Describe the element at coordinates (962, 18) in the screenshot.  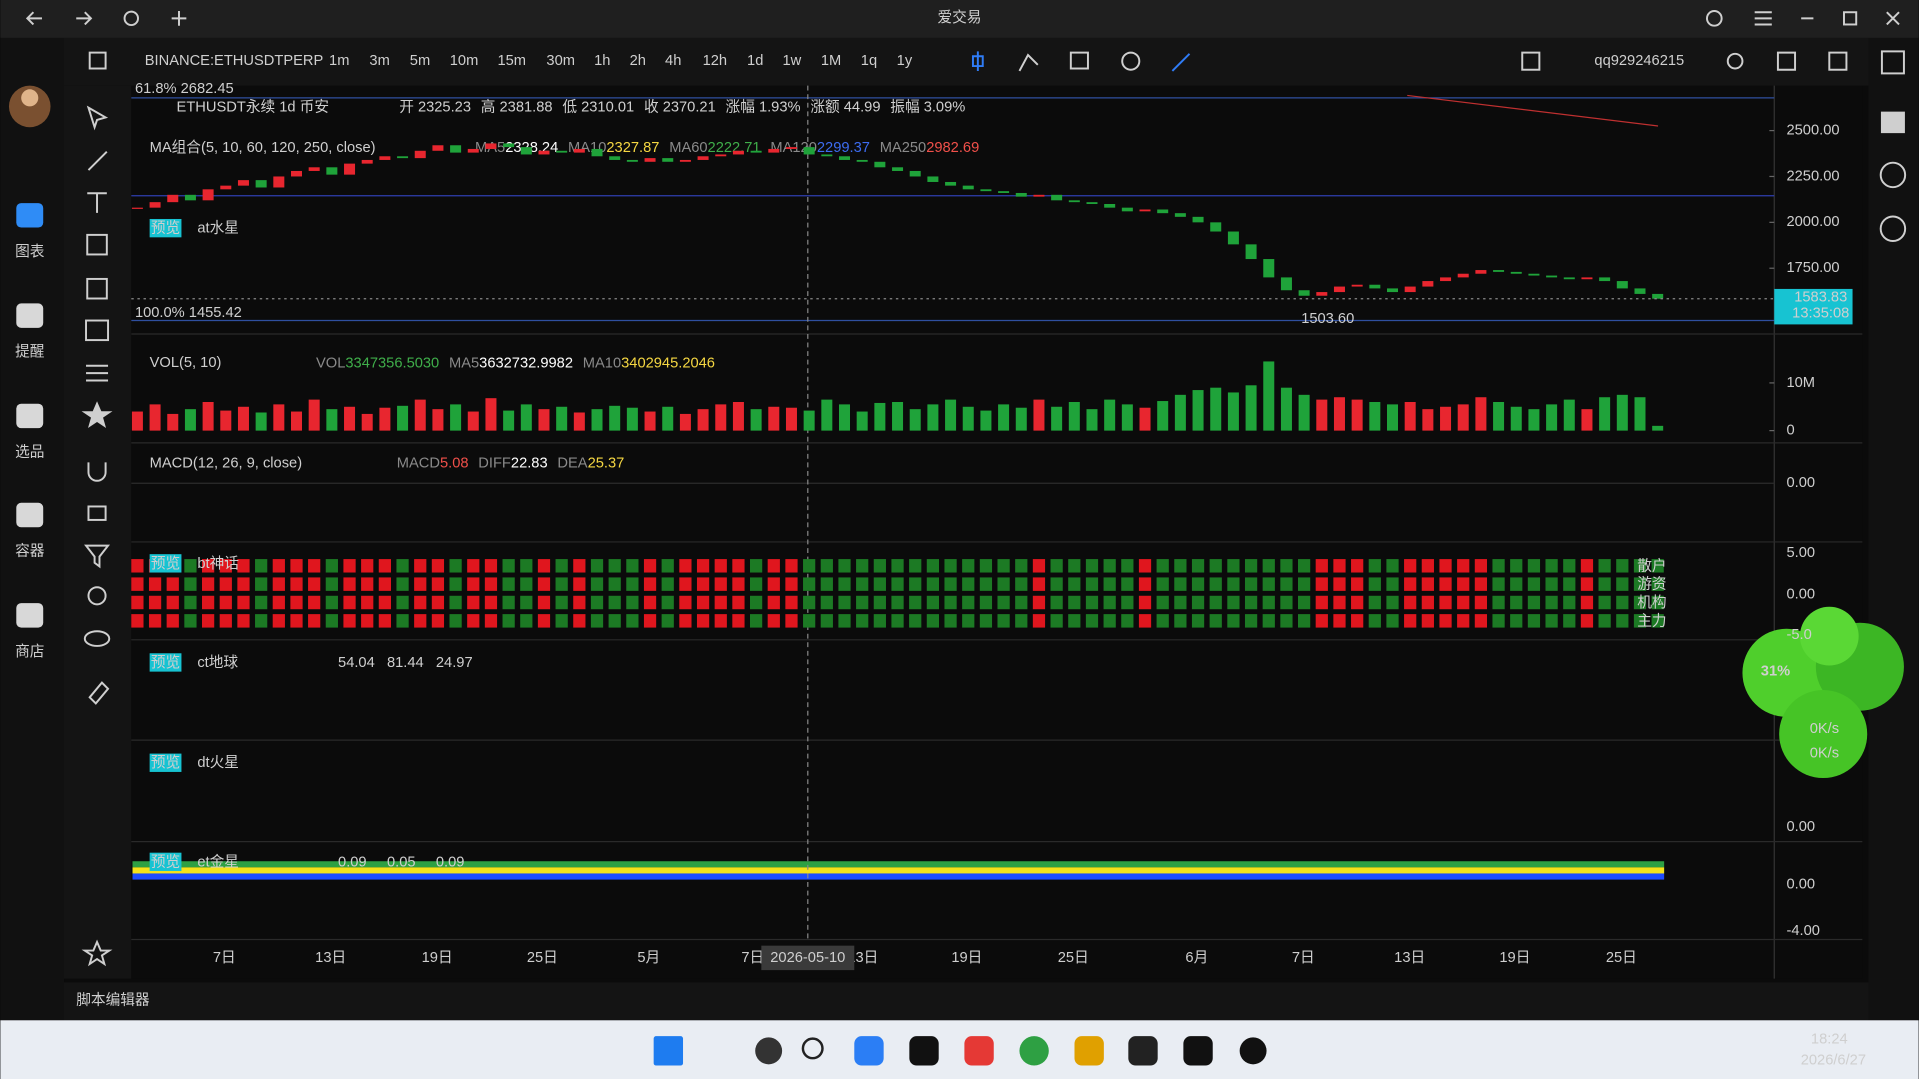
I see `browser-icons` at that location.